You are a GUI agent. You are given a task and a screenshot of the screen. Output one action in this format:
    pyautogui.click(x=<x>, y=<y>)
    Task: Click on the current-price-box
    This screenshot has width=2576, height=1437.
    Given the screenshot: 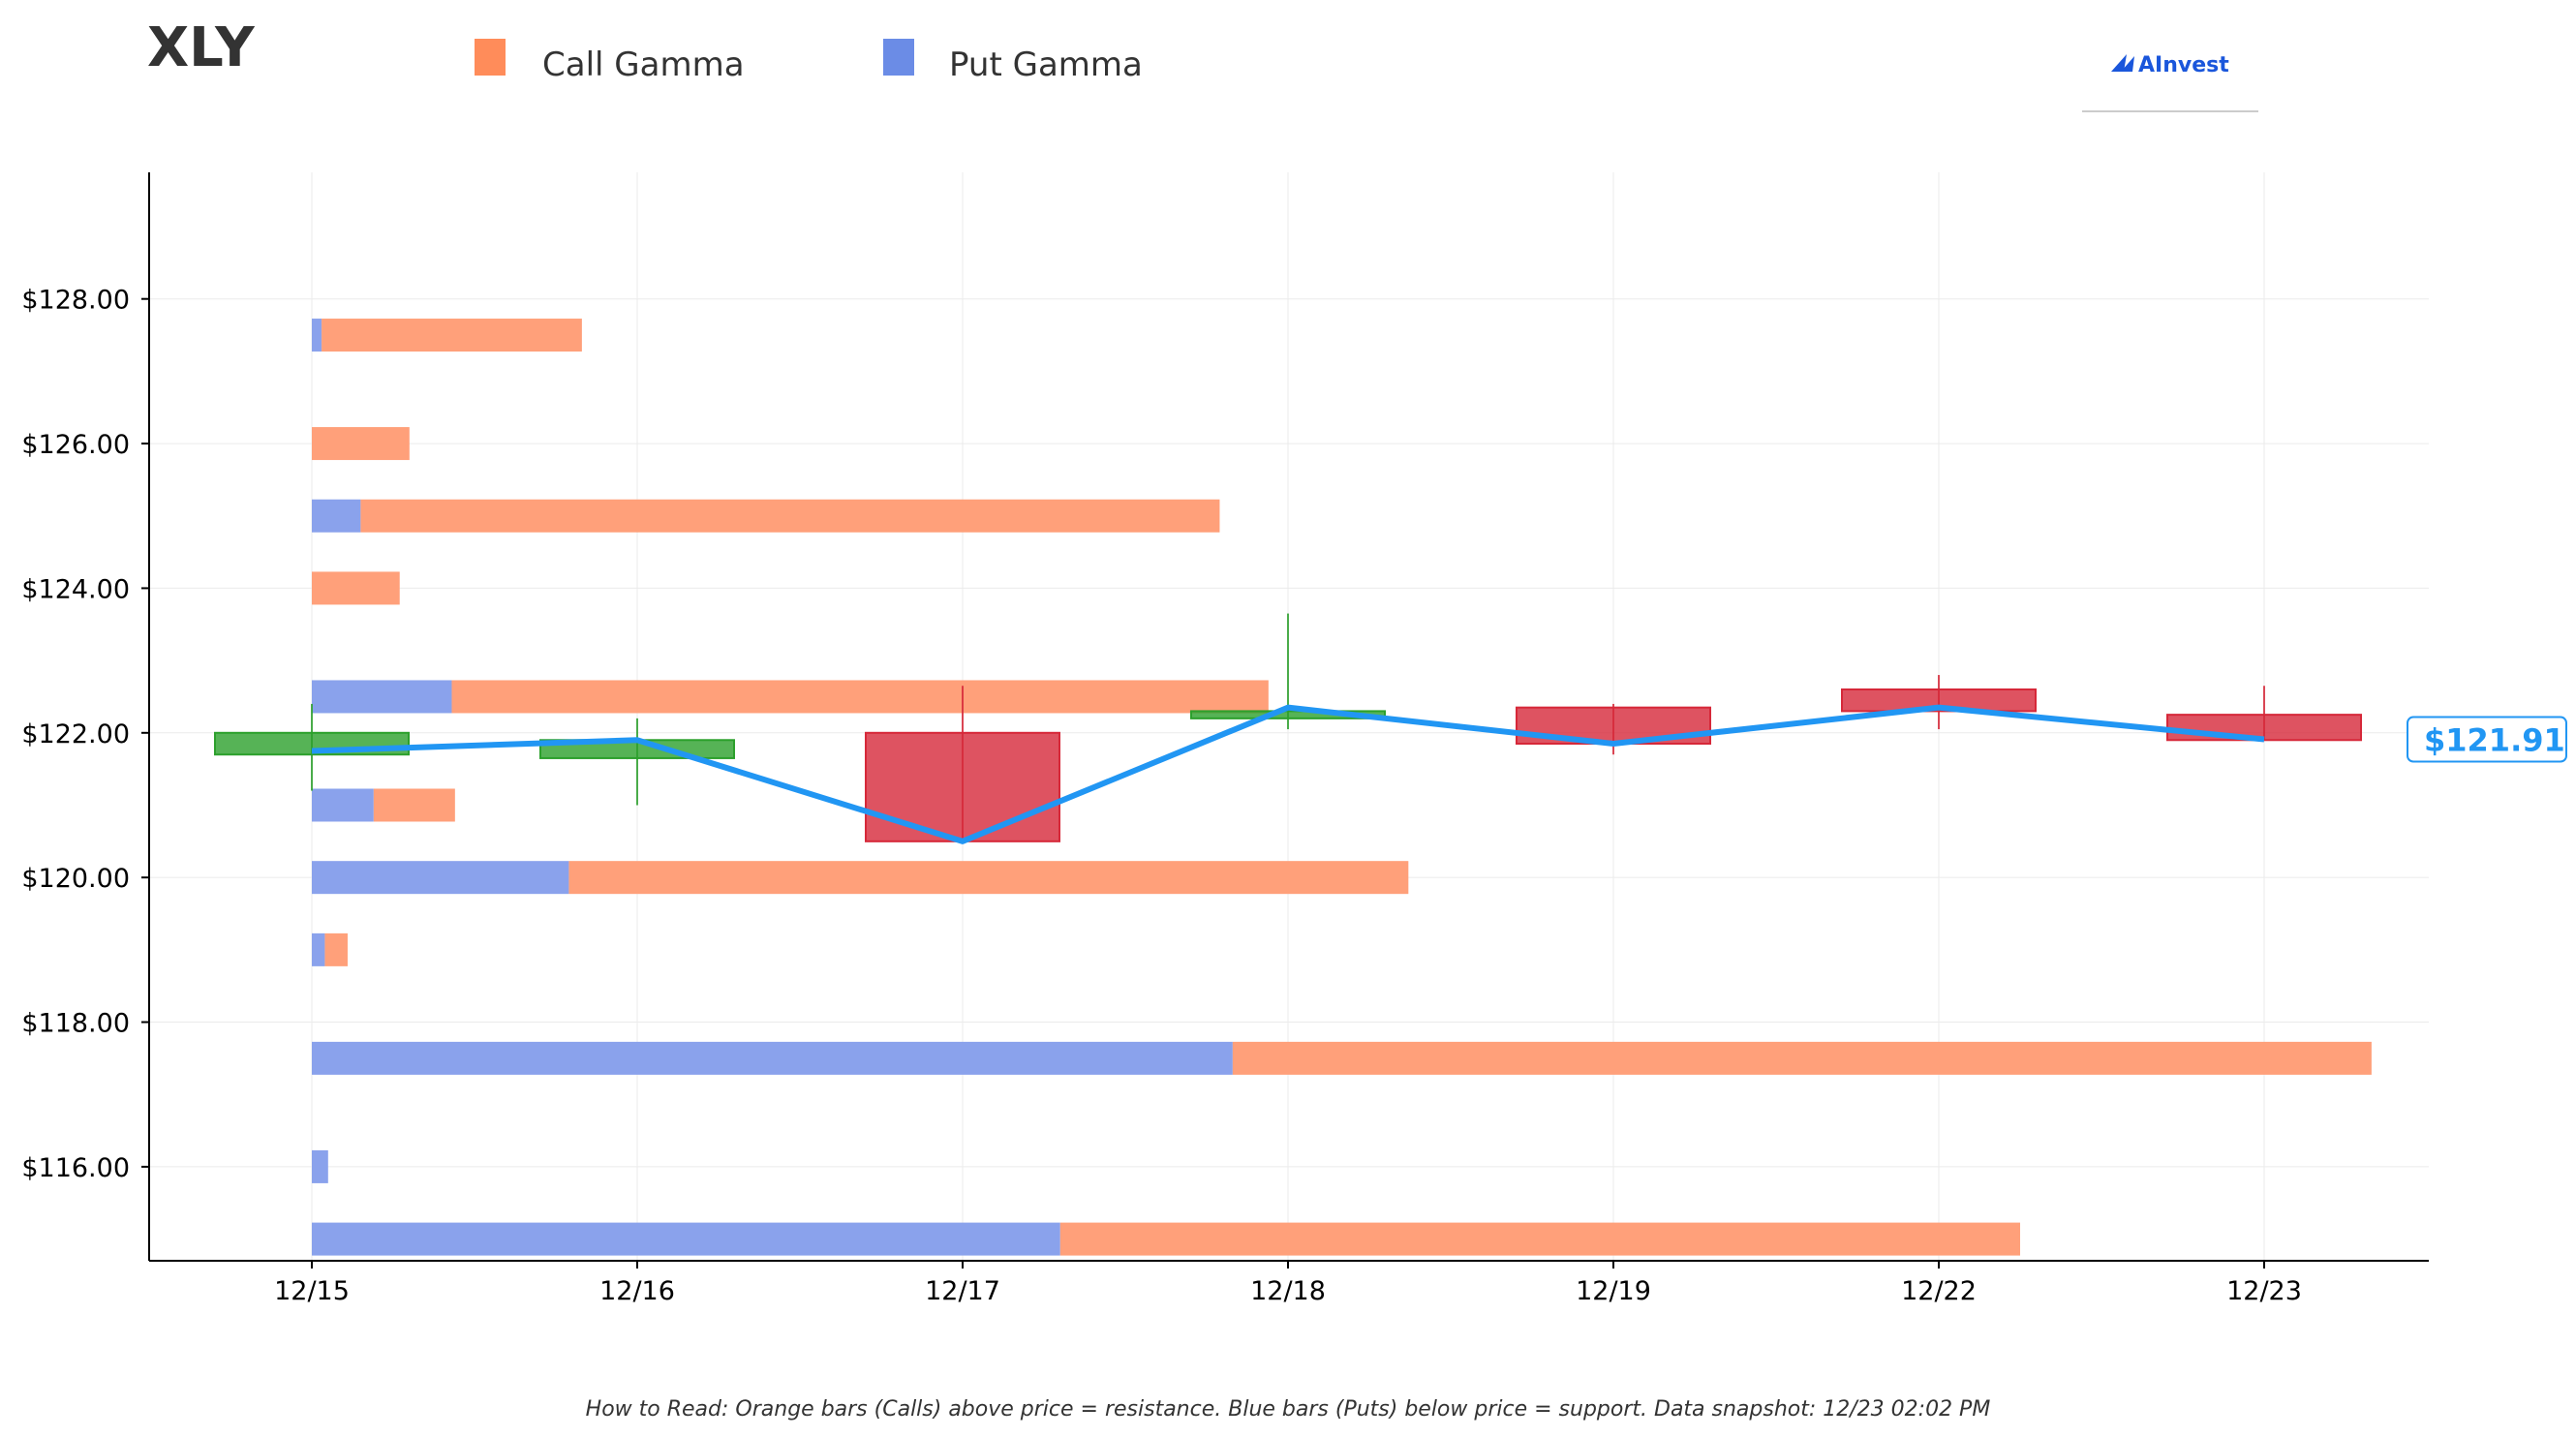 What is the action you would take?
    pyautogui.click(x=2487, y=740)
    